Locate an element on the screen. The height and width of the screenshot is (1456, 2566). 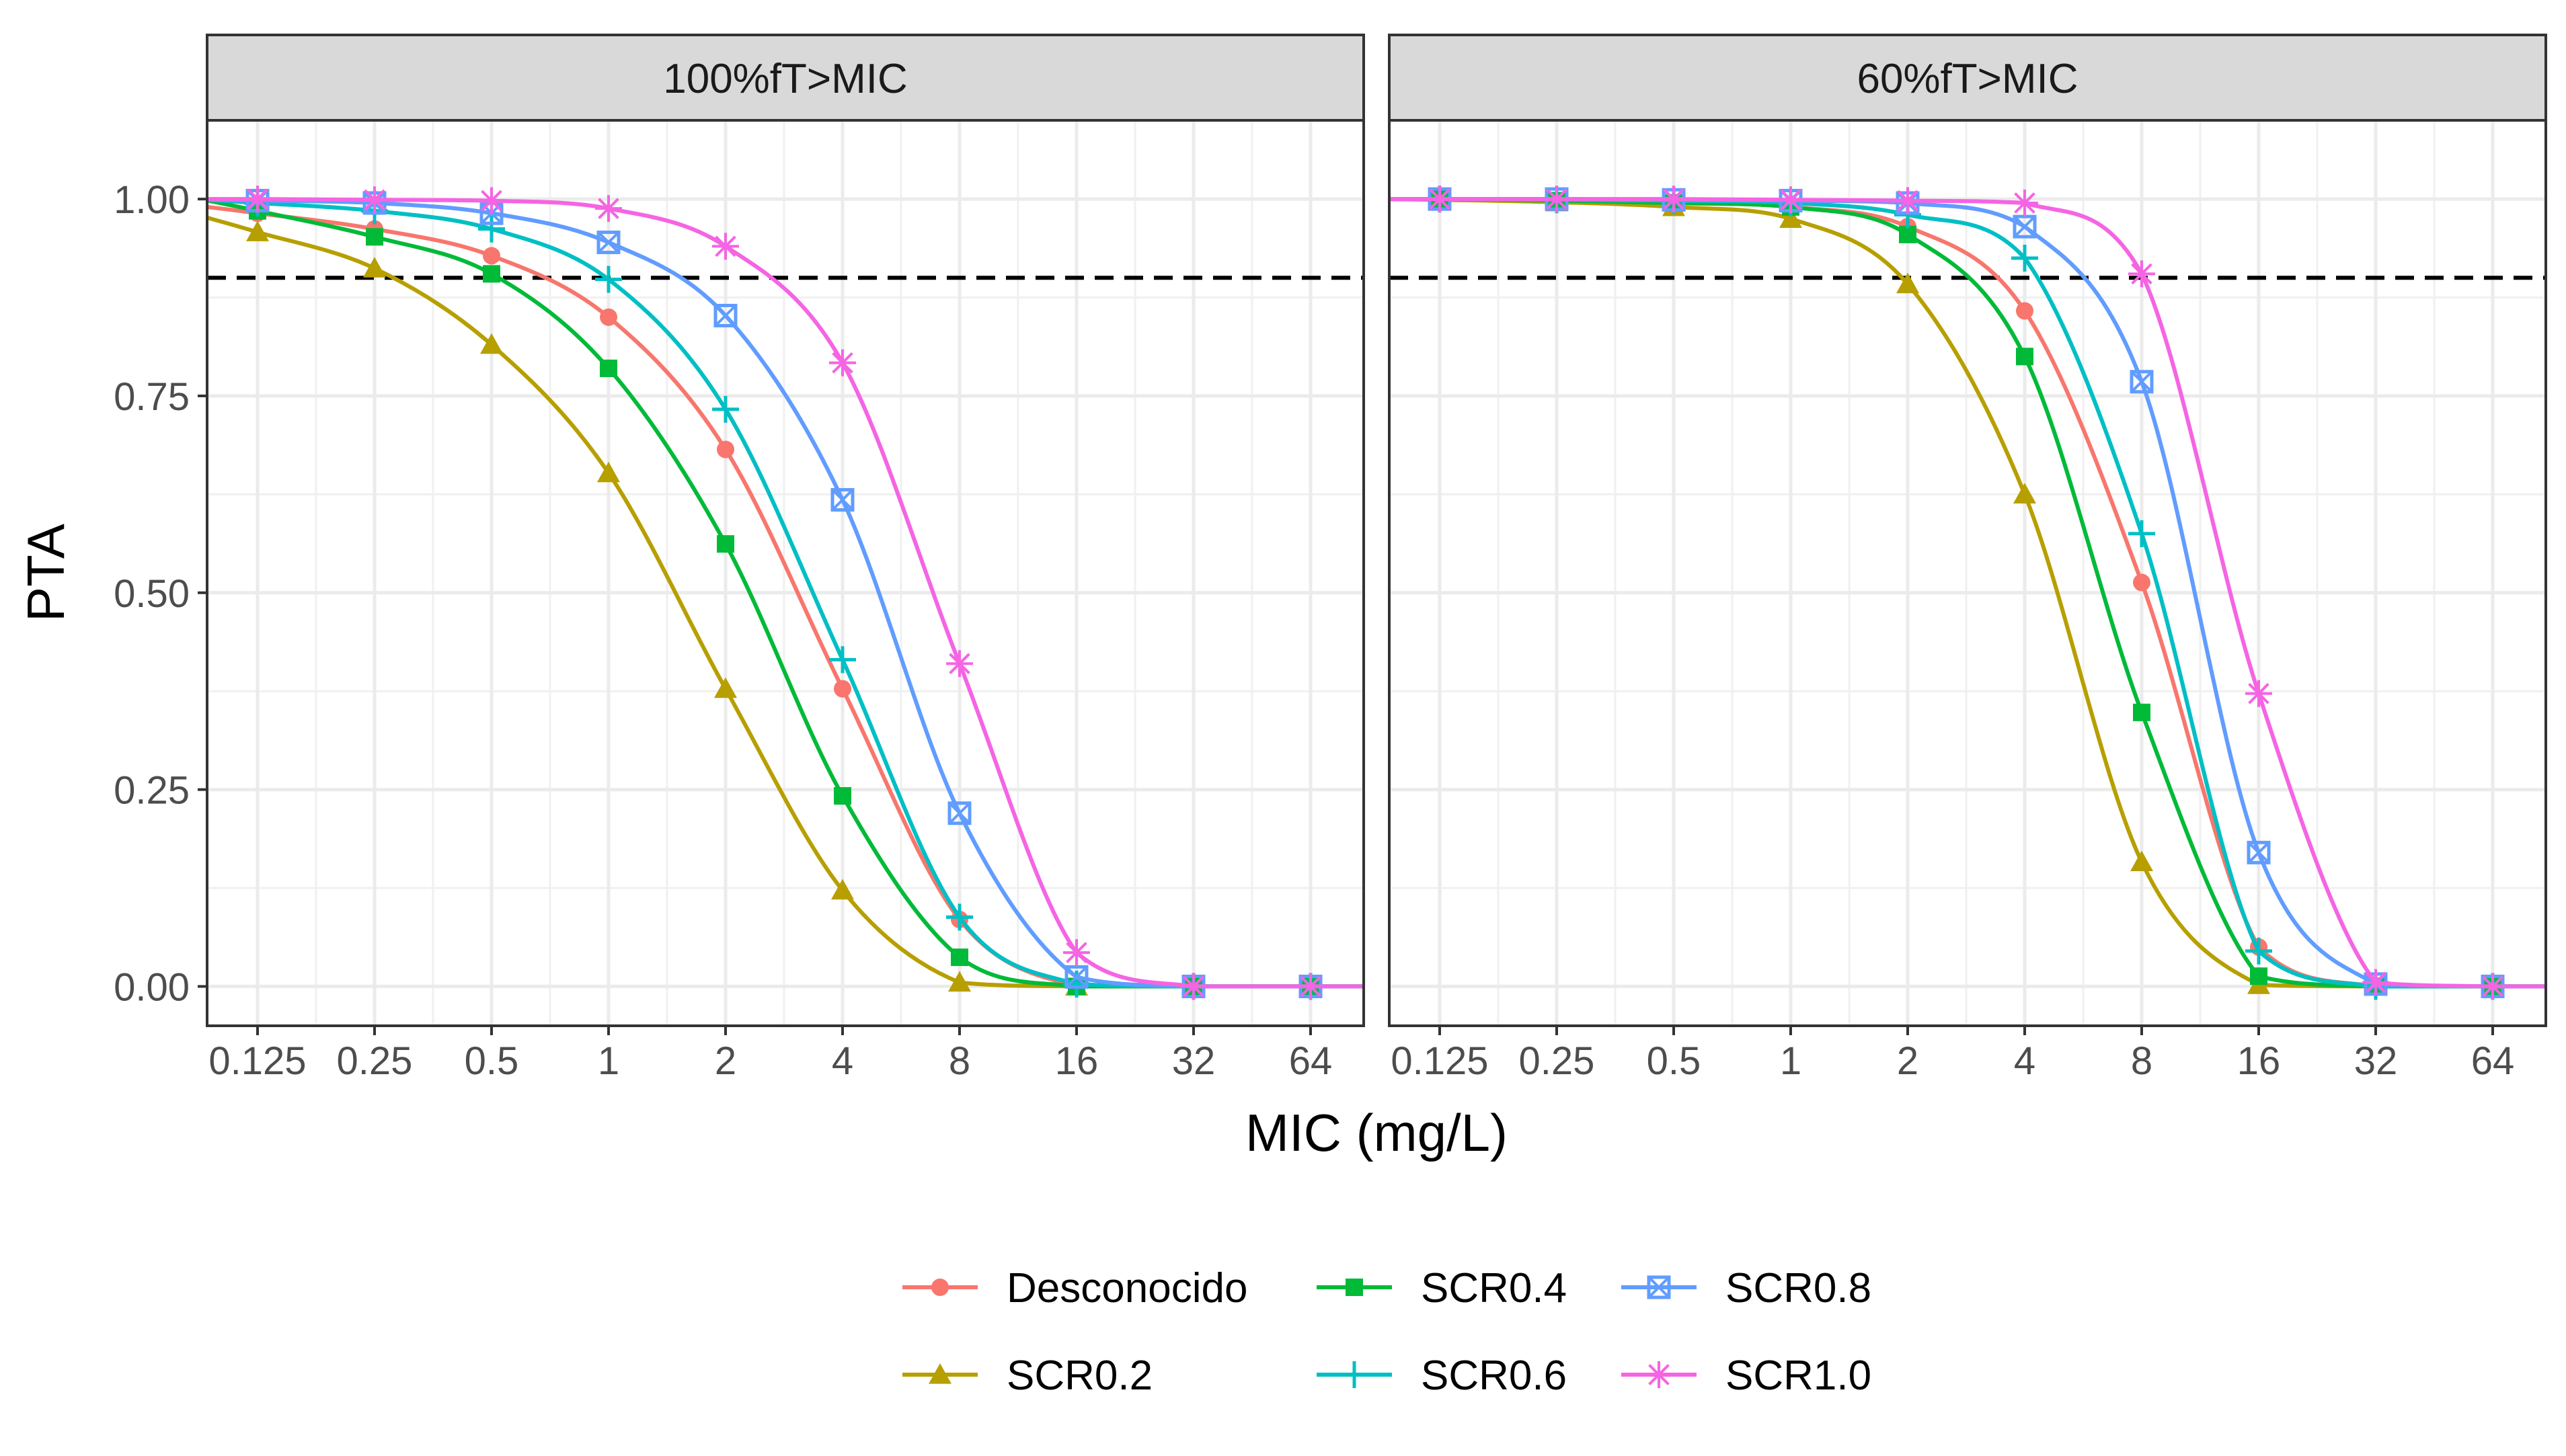
panel-2-title: 60%fT>MIC is located at coordinates (1967, 79).